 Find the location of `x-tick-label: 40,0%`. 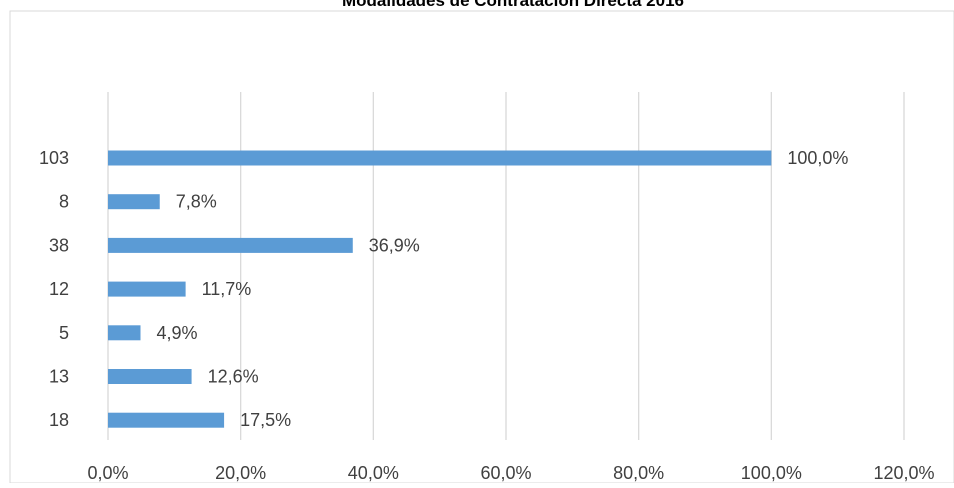

x-tick-label: 40,0% is located at coordinates (373, 473).